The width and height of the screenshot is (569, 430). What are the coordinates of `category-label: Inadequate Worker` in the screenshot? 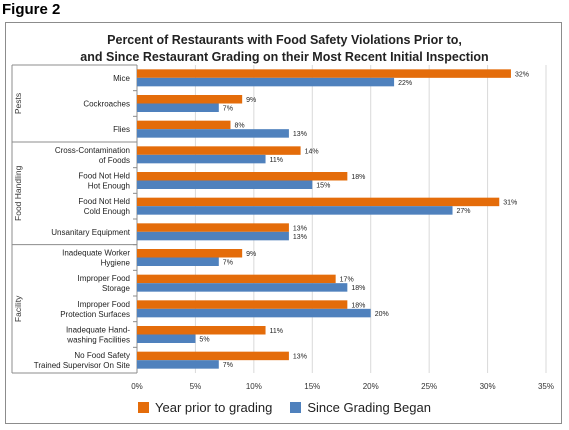 It's located at (96, 253).